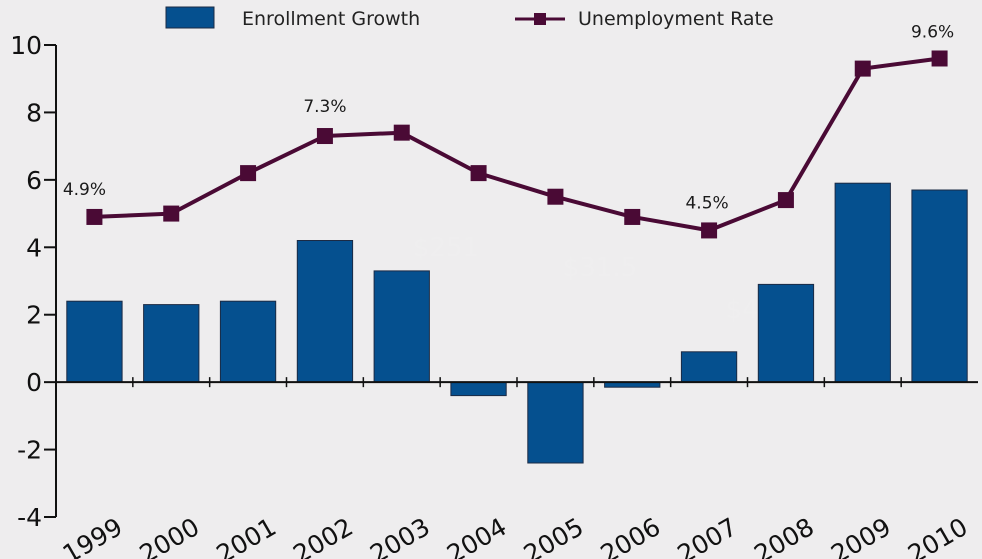 This screenshot has width=982, height=559. What do you see at coordinates (555, 196) in the screenshot?
I see `line-marker-2005` at bounding box center [555, 196].